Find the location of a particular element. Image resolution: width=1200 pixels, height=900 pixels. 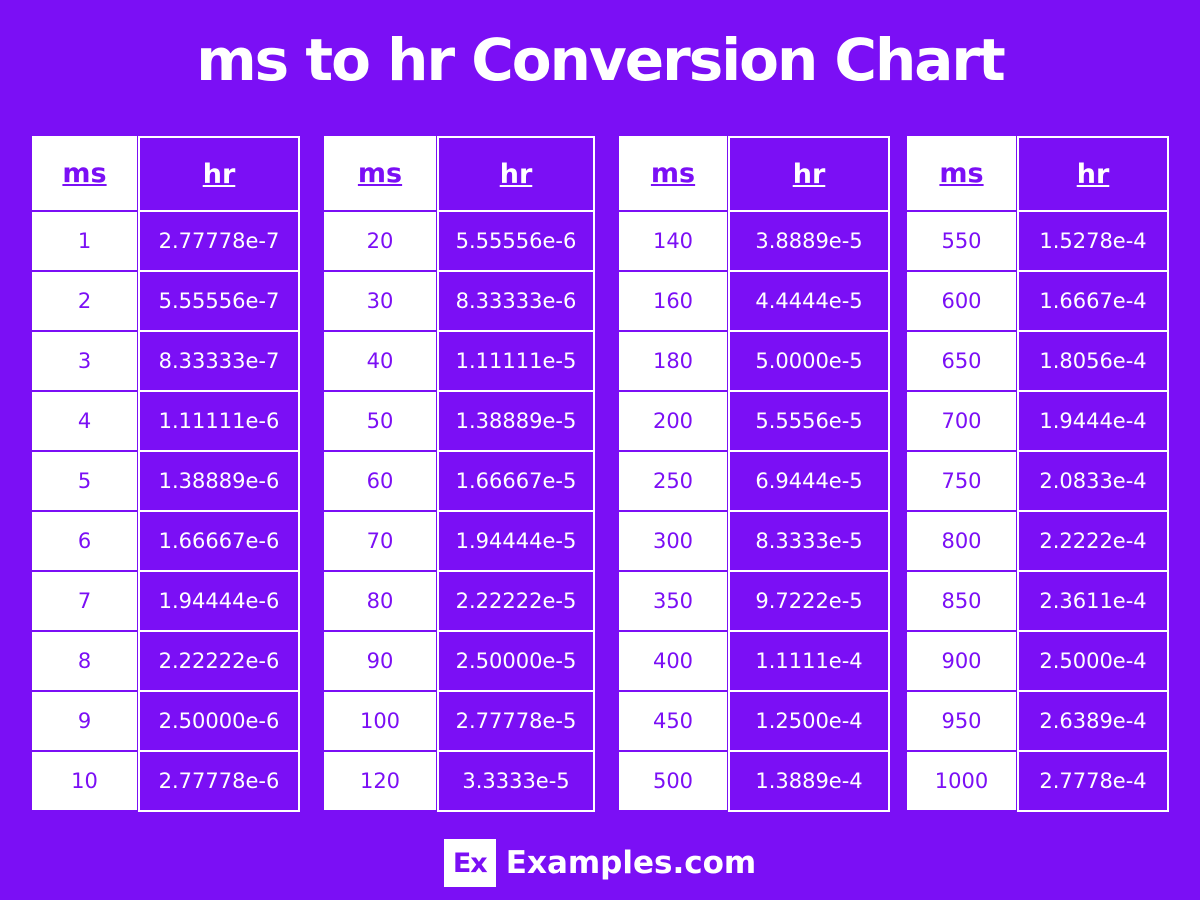

ms-cell: 500 is located at coordinates (673, 782).